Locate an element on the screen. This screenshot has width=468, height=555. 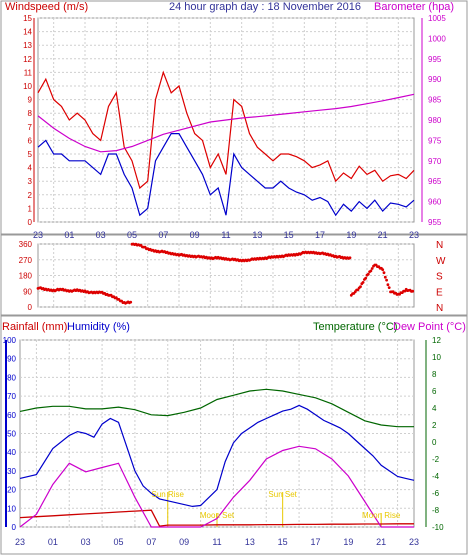
panel3-x-tick-label: 13 is located at coordinates (250, 542).